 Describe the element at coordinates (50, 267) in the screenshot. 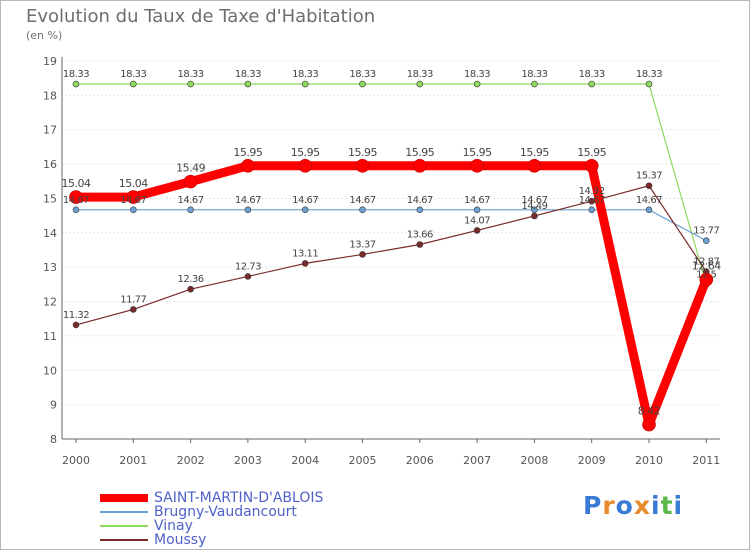

I see `y-tick-label: 13` at that location.